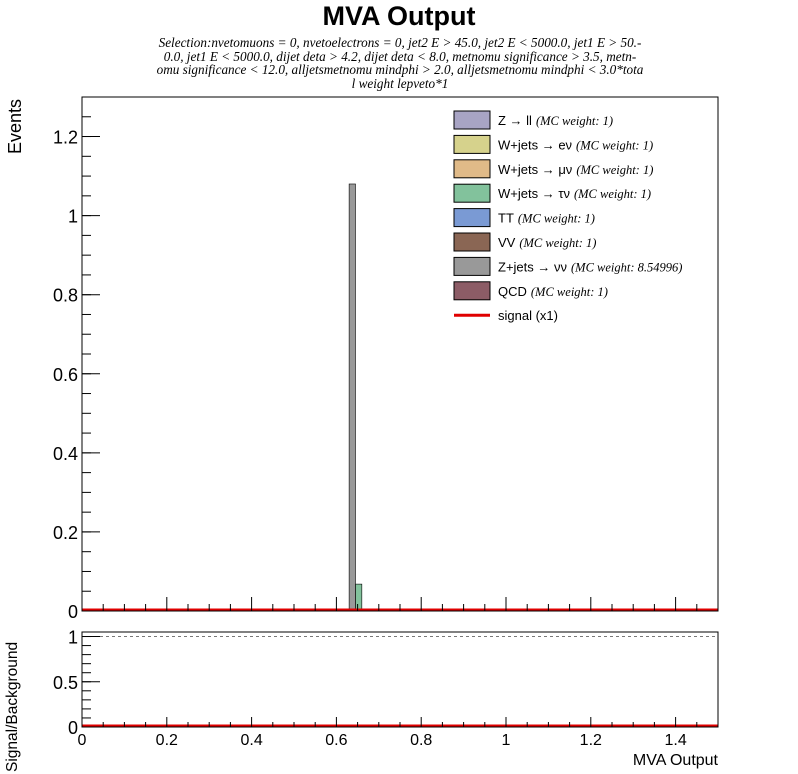 The width and height of the screenshot is (798, 774). What do you see at coordinates (675, 740) in the screenshot?
I see `x-tick-label: 1.4` at bounding box center [675, 740].